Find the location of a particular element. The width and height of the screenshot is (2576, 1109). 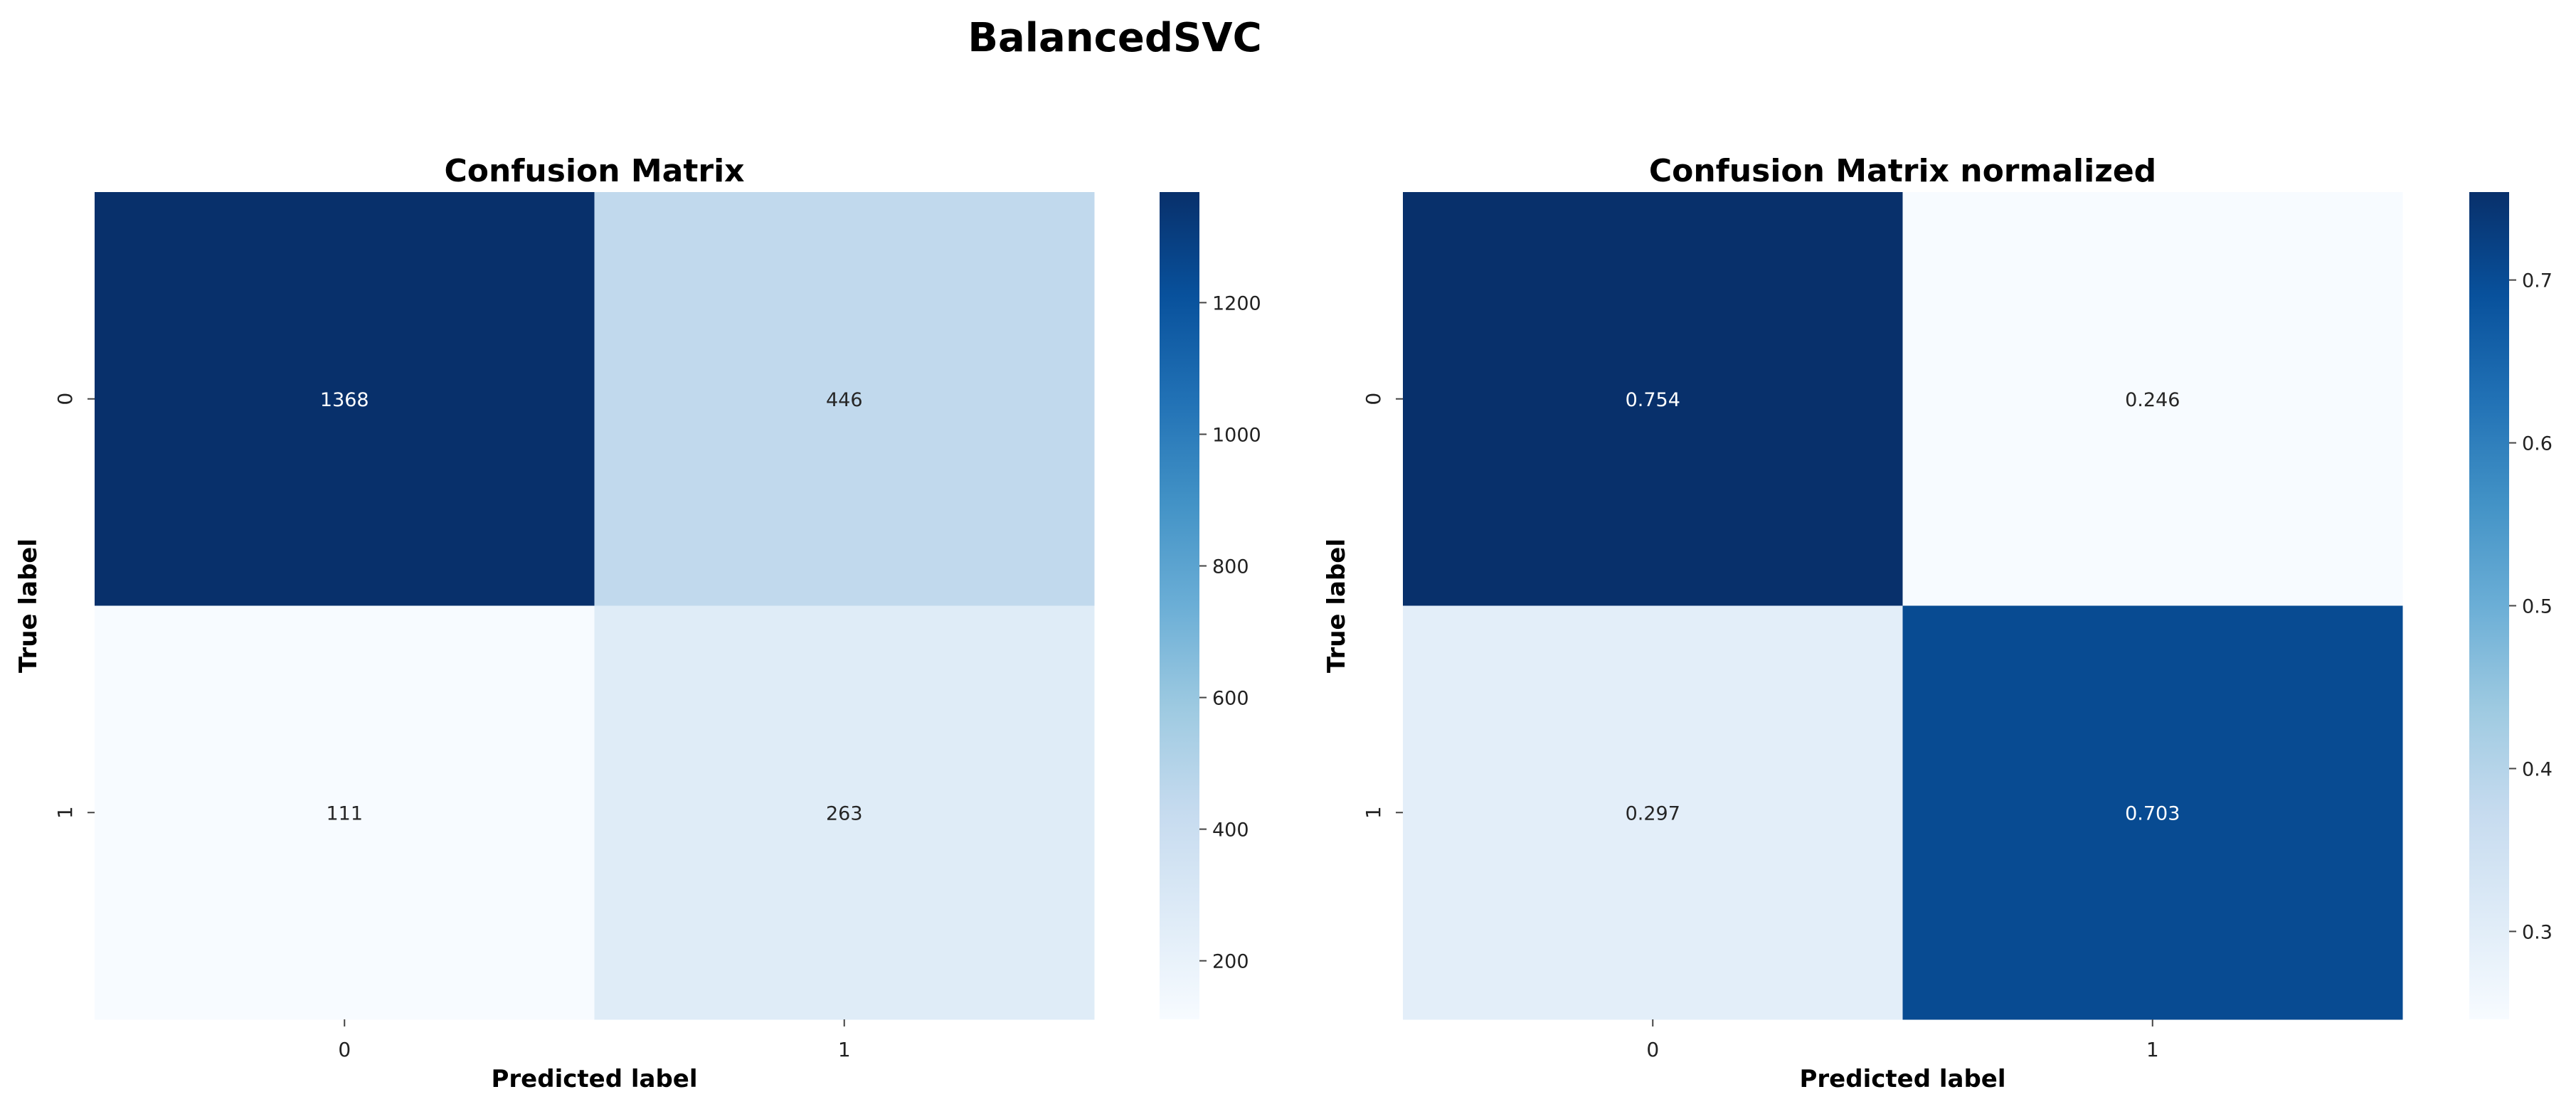

cell-annotation: 0.246 is located at coordinates (2152, 400).